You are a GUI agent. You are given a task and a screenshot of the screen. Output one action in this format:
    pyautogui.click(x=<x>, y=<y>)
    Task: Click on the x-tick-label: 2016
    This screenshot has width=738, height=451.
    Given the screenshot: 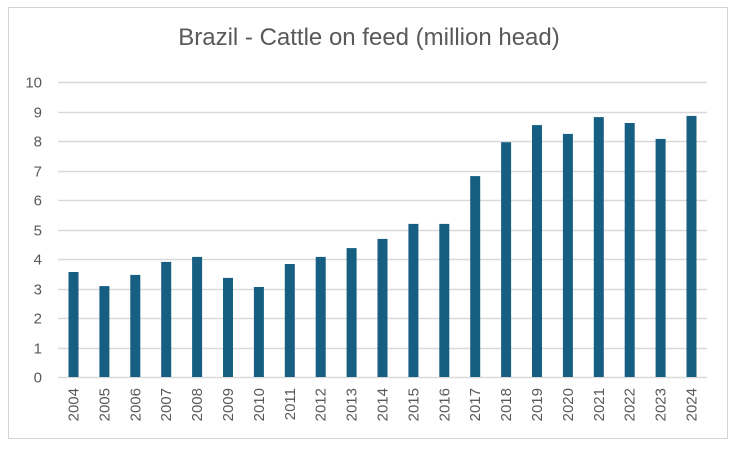 What is the action you would take?
    pyautogui.click(x=444, y=404)
    